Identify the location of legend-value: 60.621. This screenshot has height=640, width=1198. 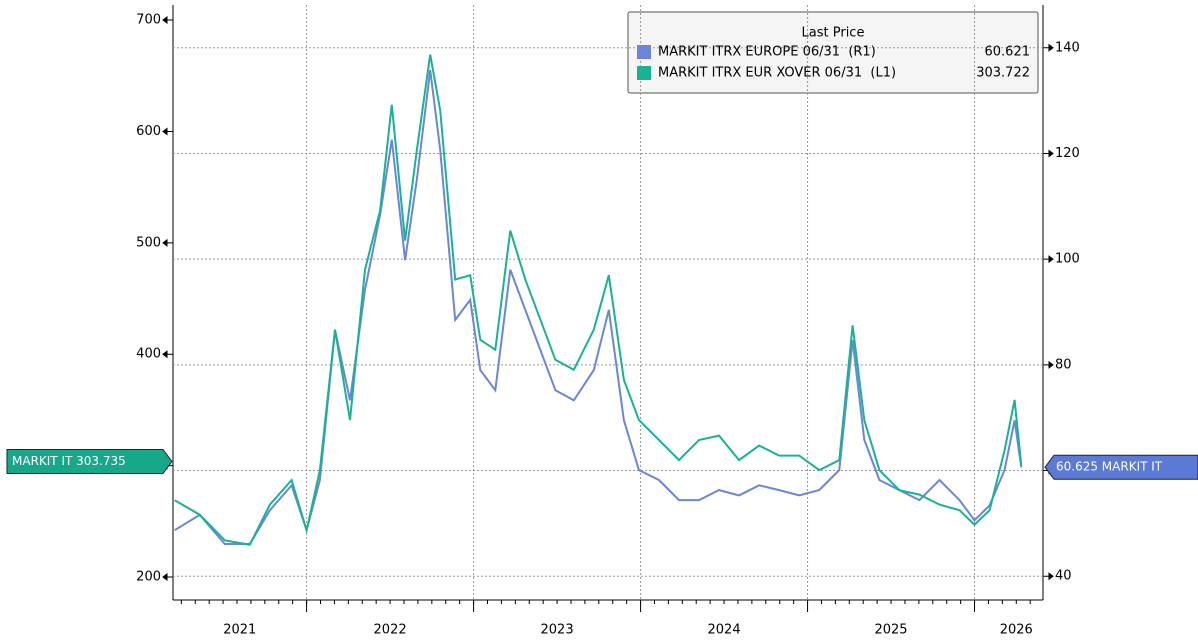
(1008, 52).